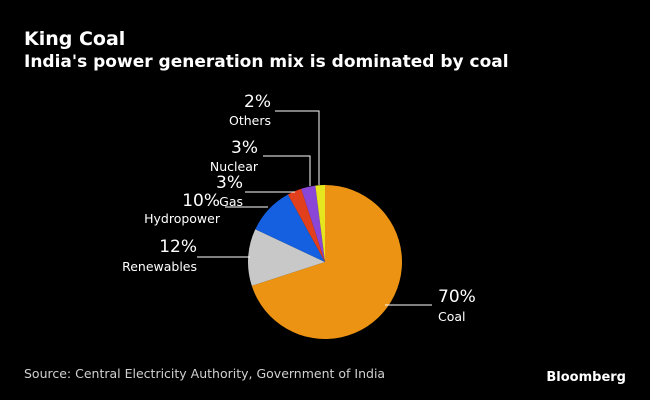  I want to click on pie-slices, so click(325, 262).